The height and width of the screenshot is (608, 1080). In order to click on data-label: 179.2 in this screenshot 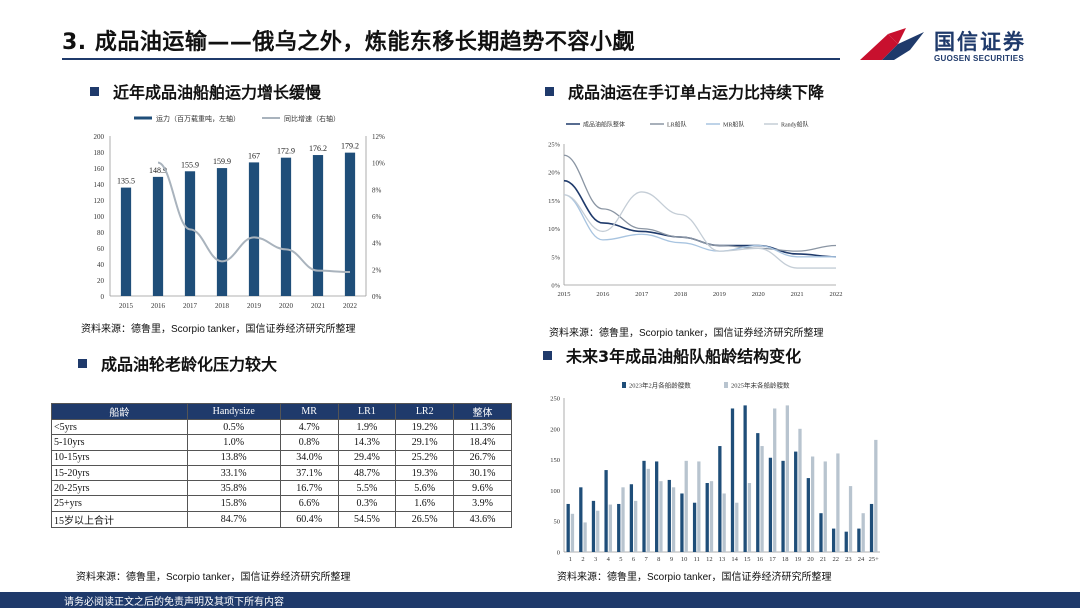, I will do `click(350, 146)`.